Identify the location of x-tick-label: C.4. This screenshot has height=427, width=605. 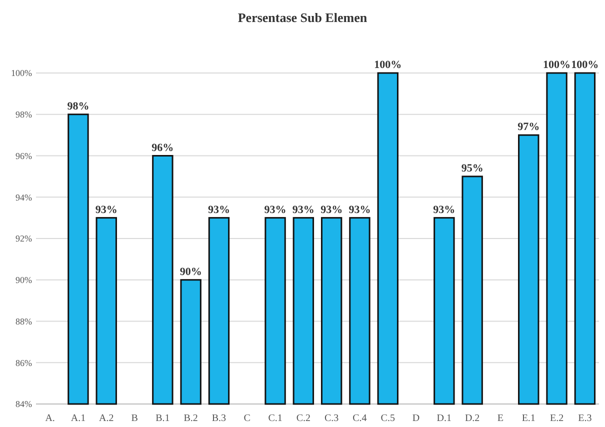
(359, 418).